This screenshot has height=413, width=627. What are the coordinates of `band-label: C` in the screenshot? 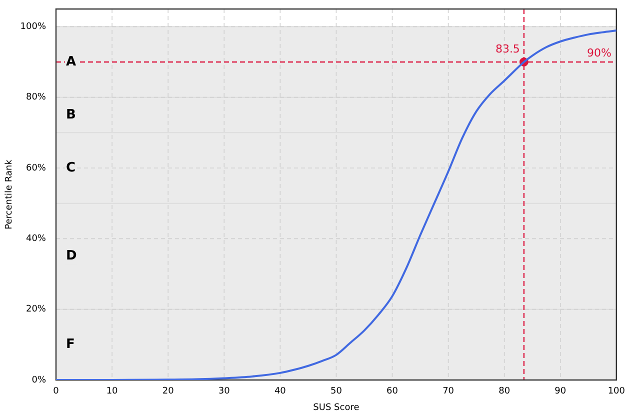 It's located at (71, 168).